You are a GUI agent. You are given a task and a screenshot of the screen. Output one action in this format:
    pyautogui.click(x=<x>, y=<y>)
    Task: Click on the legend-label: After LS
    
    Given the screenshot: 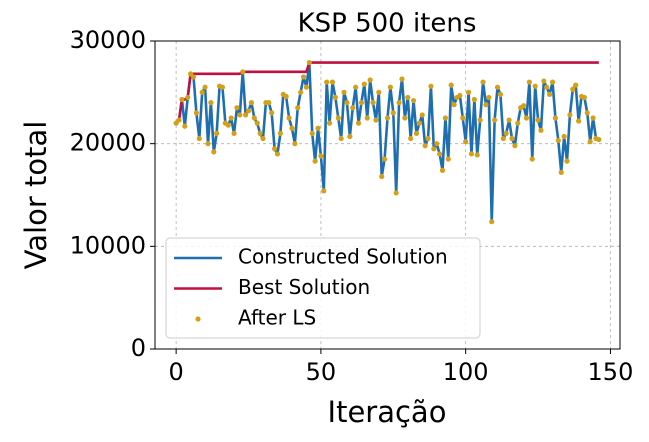 What is the action you would take?
    pyautogui.click(x=277, y=318)
    